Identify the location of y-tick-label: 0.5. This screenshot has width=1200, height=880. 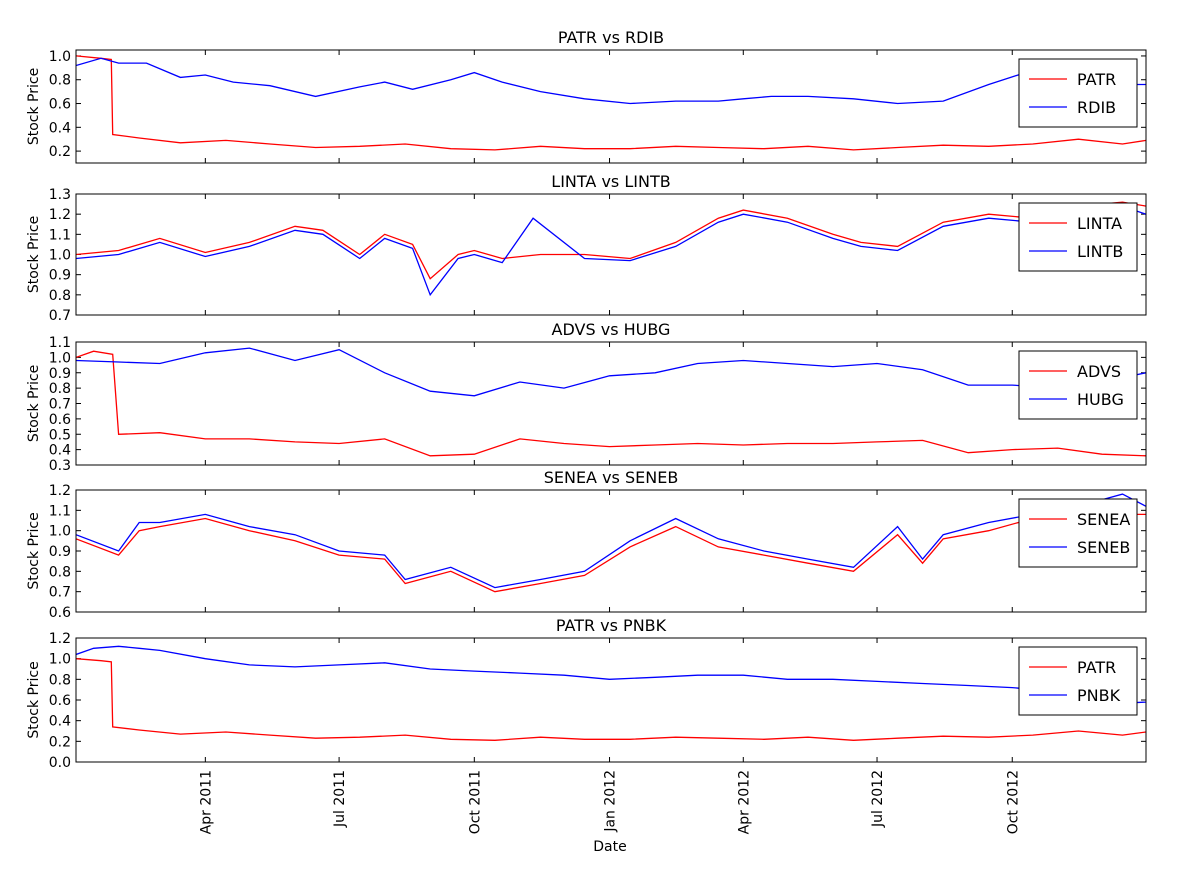
(60, 435).